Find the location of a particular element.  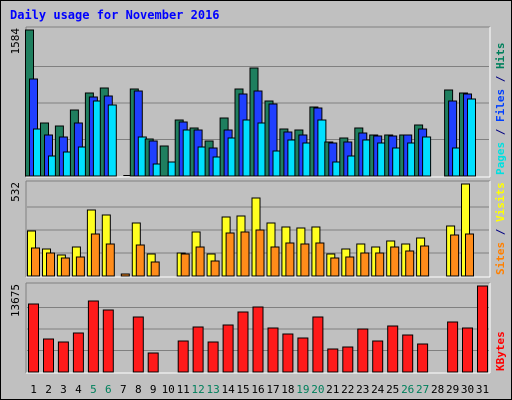

x-tick-label-day-8: 8 is located at coordinates (138, 389).